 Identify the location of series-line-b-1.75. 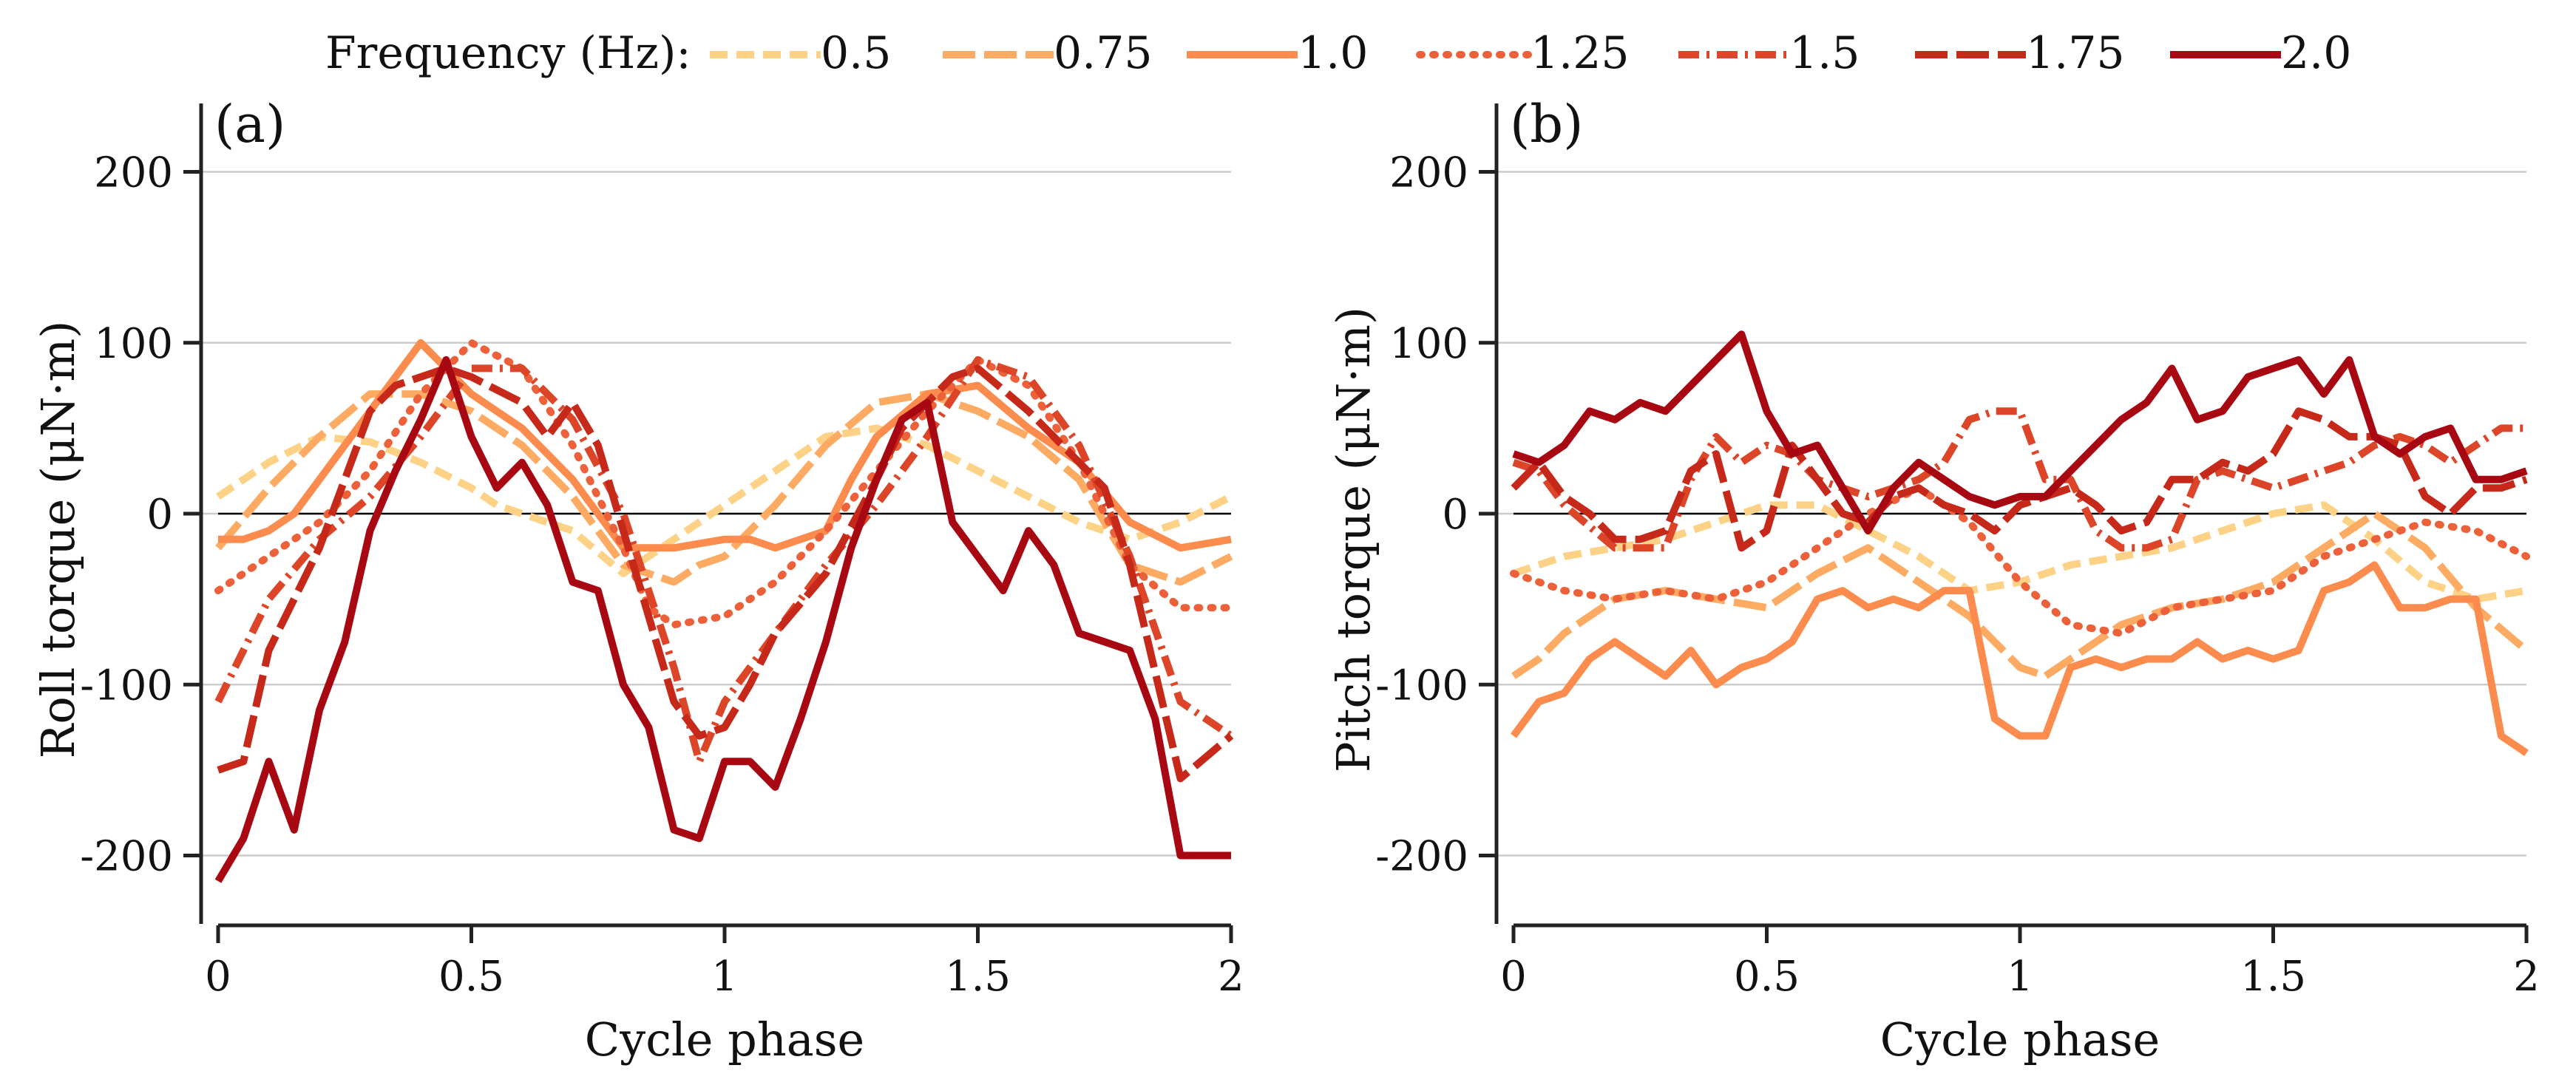
(2019, 479).